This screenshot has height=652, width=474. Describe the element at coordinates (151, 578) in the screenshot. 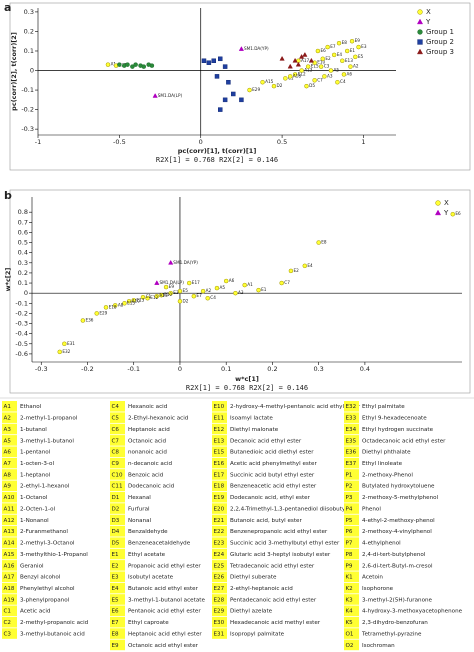

I see `compound-name: Isobutyl acetate` at that location.